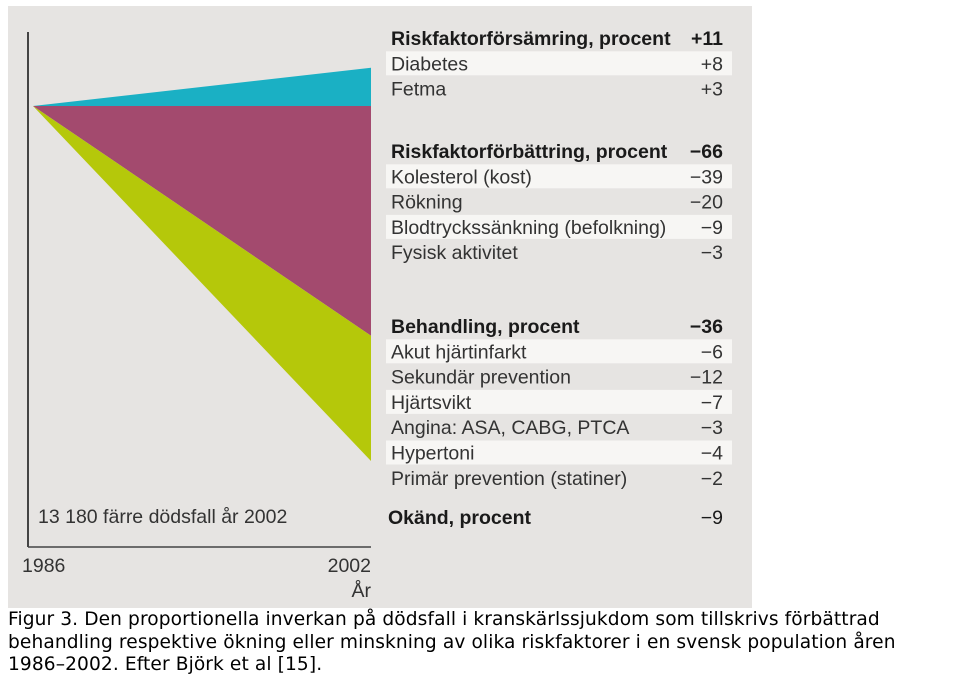 The height and width of the screenshot is (685, 956). What do you see at coordinates (418, 90) in the screenshot?
I see `item-label: Fetma` at bounding box center [418, 90].